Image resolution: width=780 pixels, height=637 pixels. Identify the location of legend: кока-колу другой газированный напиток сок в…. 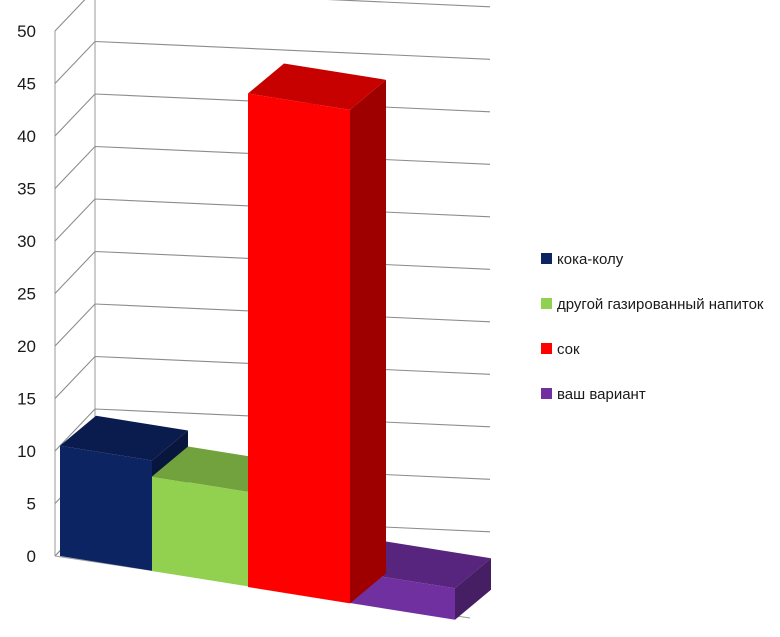
(652, 327).